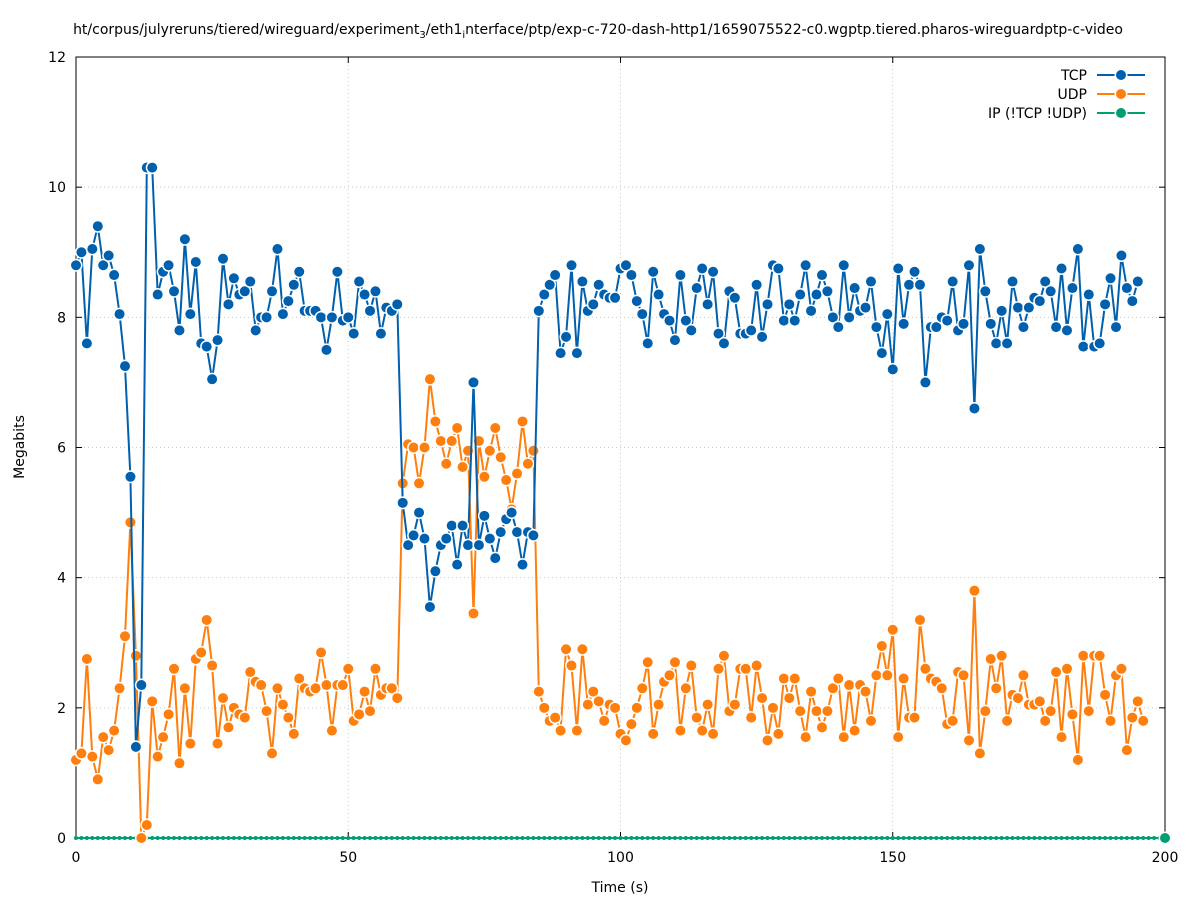 The height and width of the screenshot is (900, 1197). Describe the element at coordinates (1066, 95) in the screenshot. I see `legend: TCP UDP IP (!TCP !UDP)` at that location.